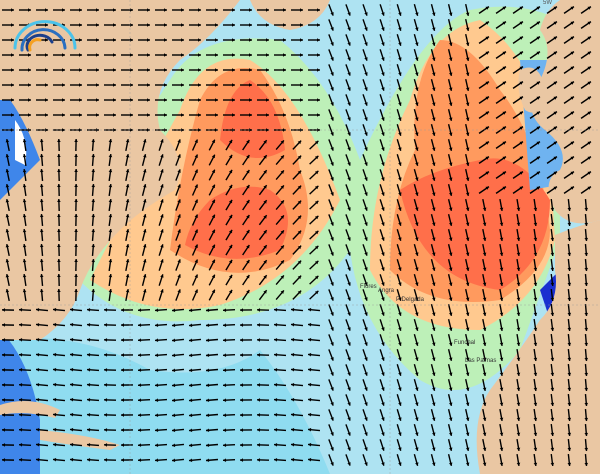 The image size is (600, 474). I want to click on greenland, so click(290, 15).